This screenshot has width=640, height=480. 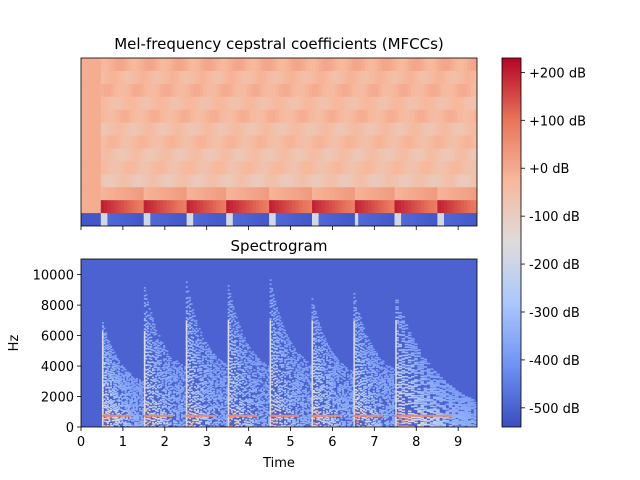 I want to click on spectrogram-x-axis: 0 1 2 3 4 5 6 7 8 9, so click(x=269, y=438).